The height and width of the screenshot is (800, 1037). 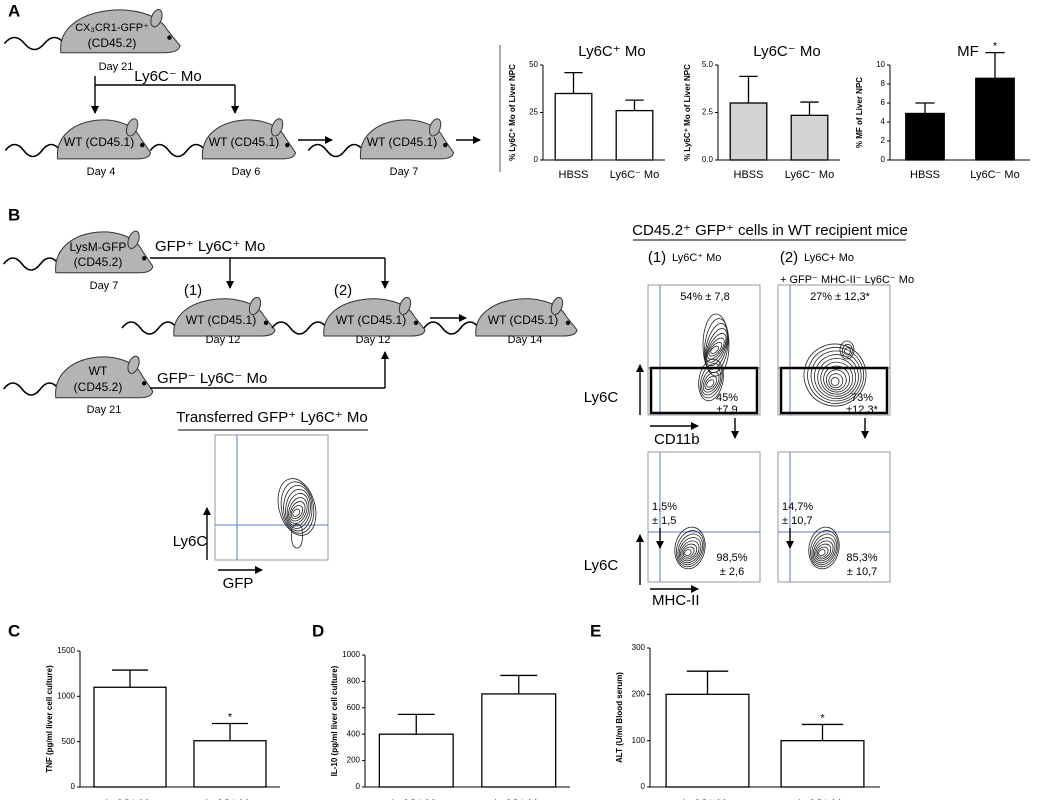 What do you see at coordinates (167, 76) in the screenshot?
I see `transfer-label: Ly6C⁻ Mo` at bounding box center [167, 76].